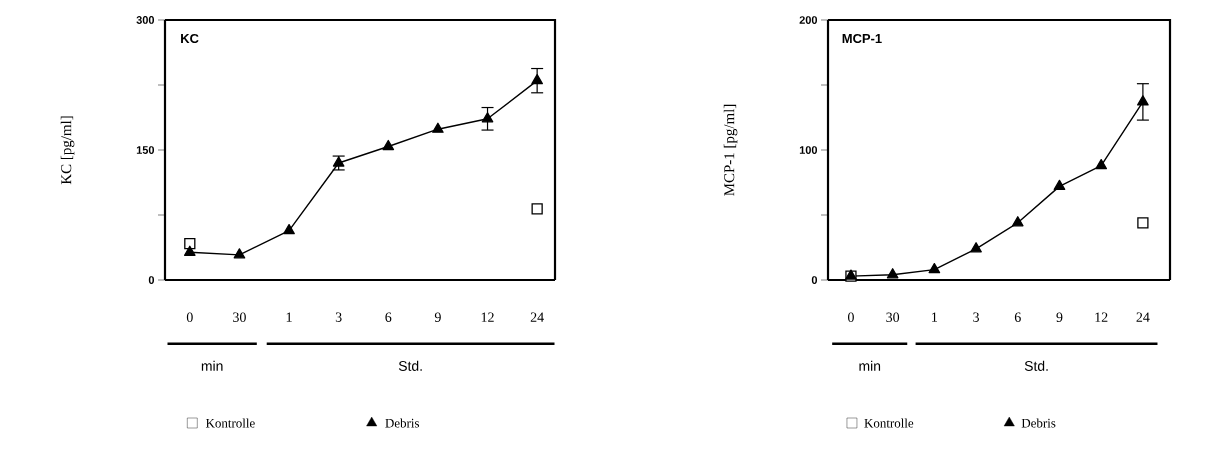  What do you see at coordinates (808, 20) in the screenshot?
I see `y-tick-label: 200` at bounding box center [808, 20].